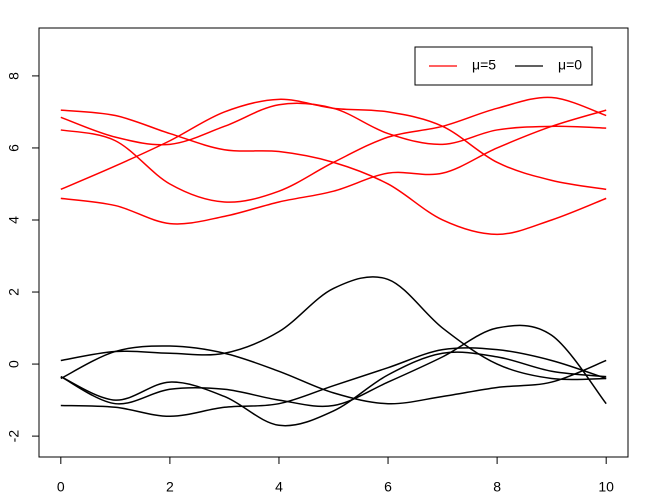 The image size is (657, 497). Describe the element at coordinates (61, 487) in the screenshot. I see `x-tick-label: 0` at that location.